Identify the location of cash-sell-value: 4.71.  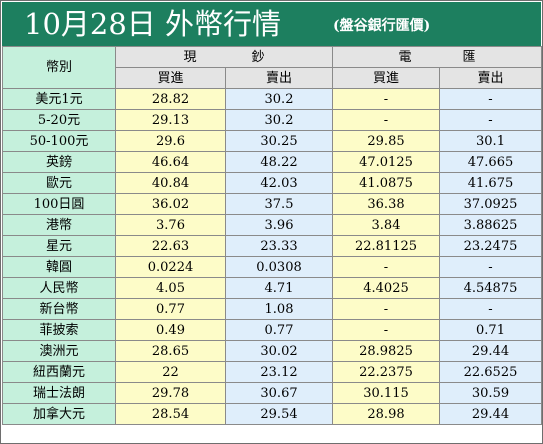
(279, 288).